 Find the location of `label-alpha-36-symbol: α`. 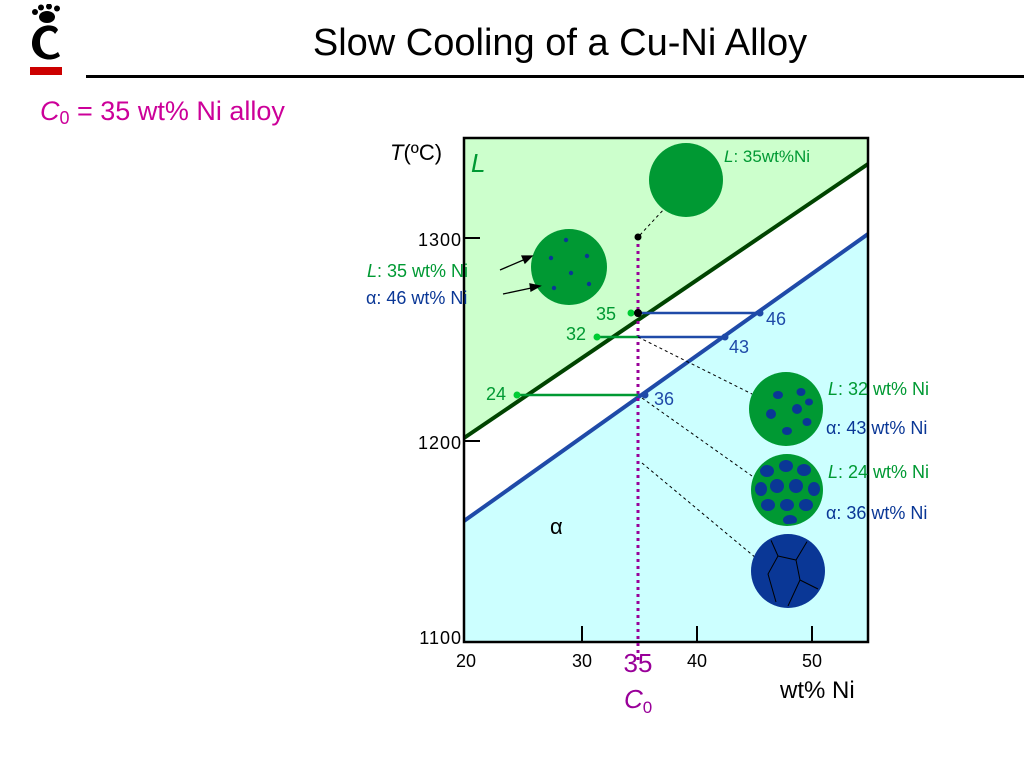

label-alpha-36-symbol: α is located at coordinates (831, 513).